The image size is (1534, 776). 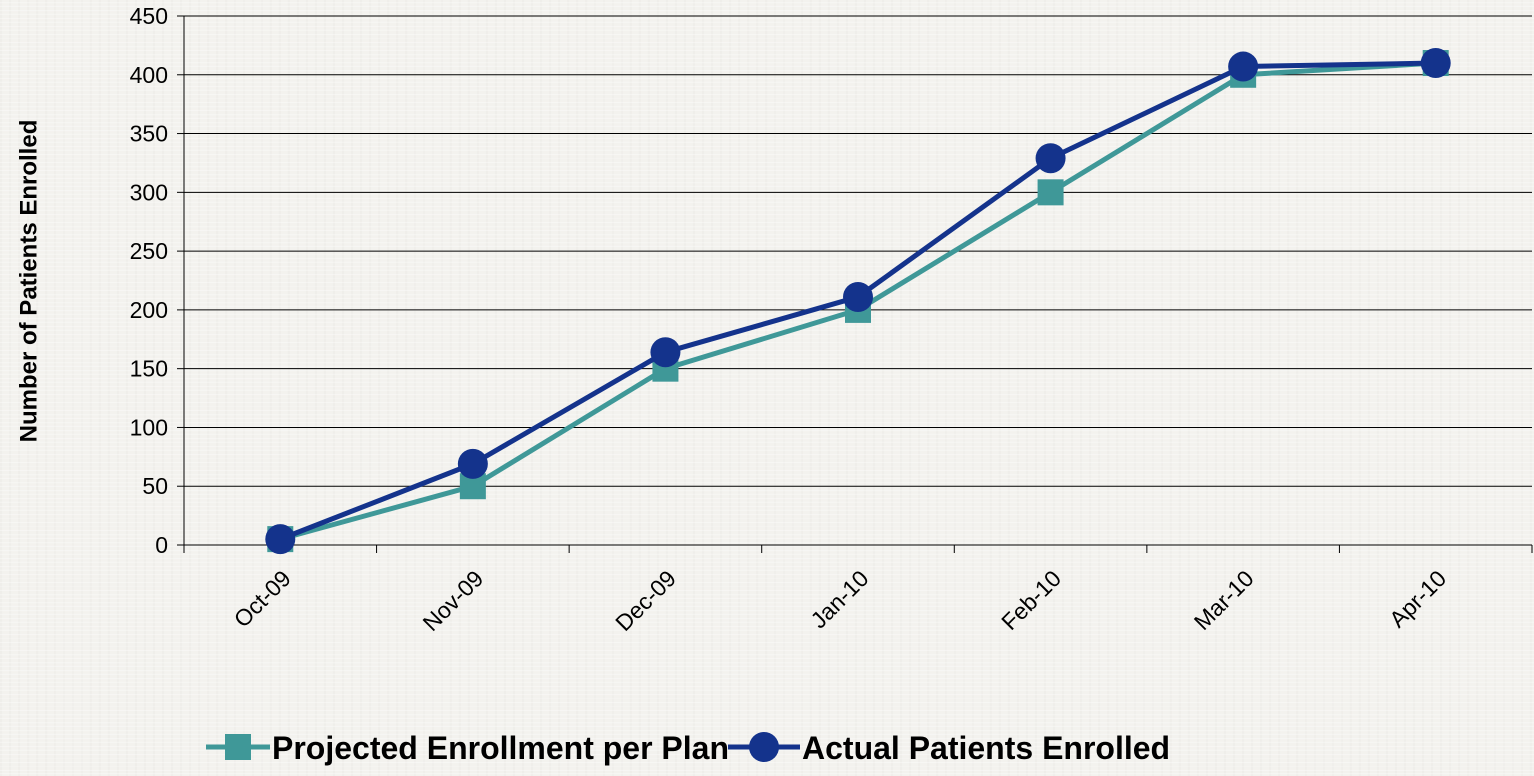 What do you see at coordinates (155, 486) in the screenshot?
I see `y-tick-label-50: 50` at bounding box center [155, 486].